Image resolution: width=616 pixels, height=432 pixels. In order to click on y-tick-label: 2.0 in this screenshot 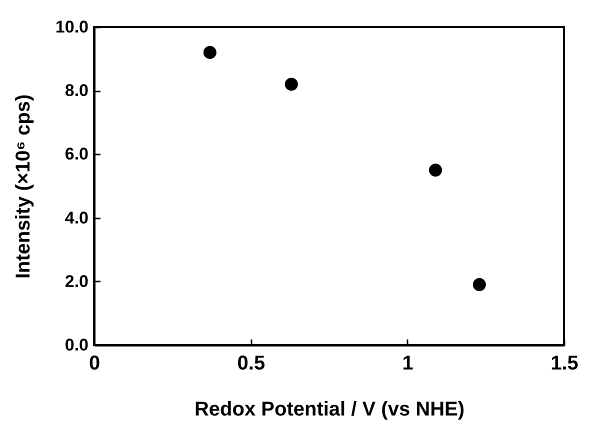, I will do `click(76, 281)`.